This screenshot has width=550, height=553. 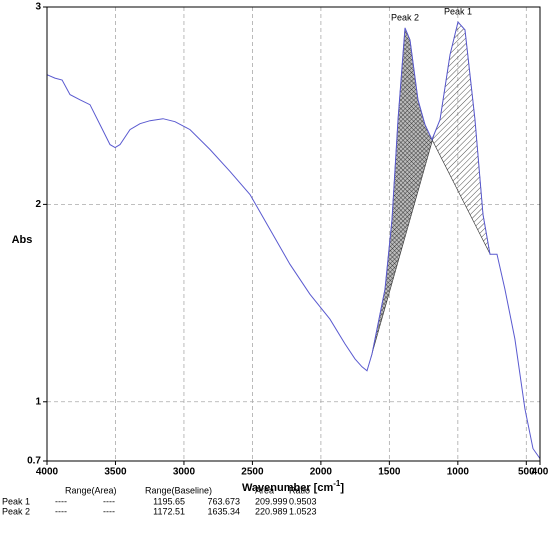 What do you see at coordinates (115, 472) in the screenshot?
I see `x-tick-label: 3500` at bounding box center [115, 472].